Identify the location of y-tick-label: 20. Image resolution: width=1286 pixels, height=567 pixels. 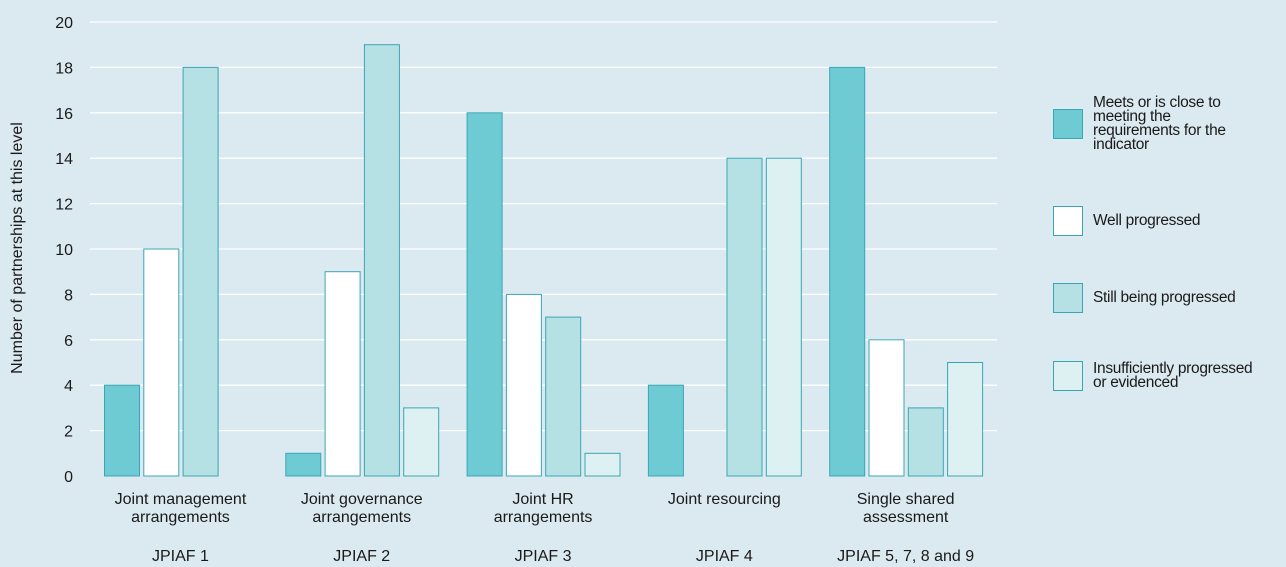
(64, 23).